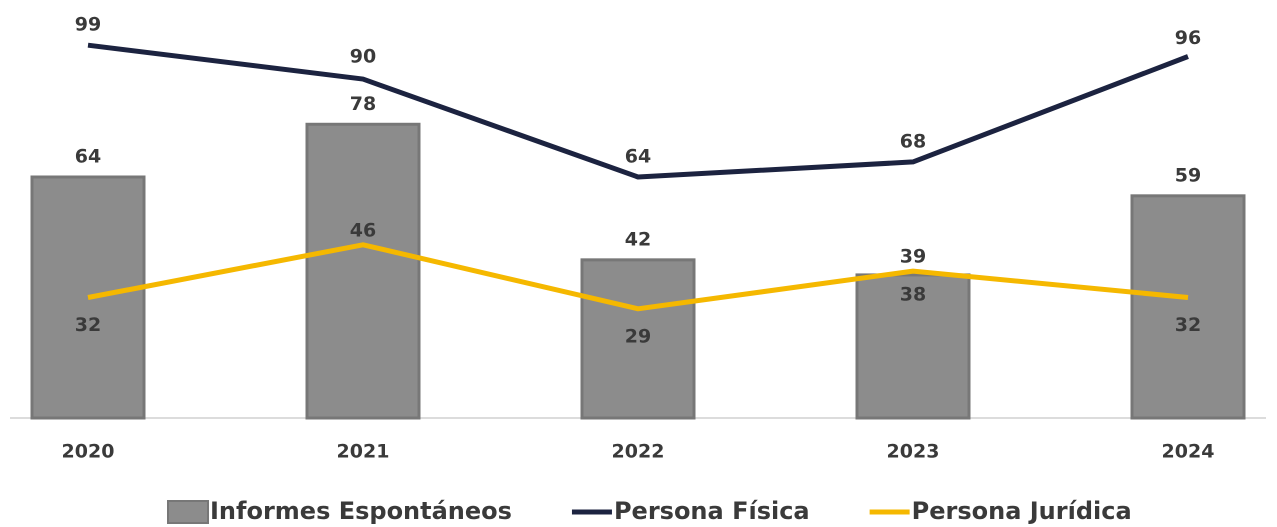 Image resolution: width=1277 pixels, height=527 pixels. I want to click on bar-value-label: 78, so click(363, 104).